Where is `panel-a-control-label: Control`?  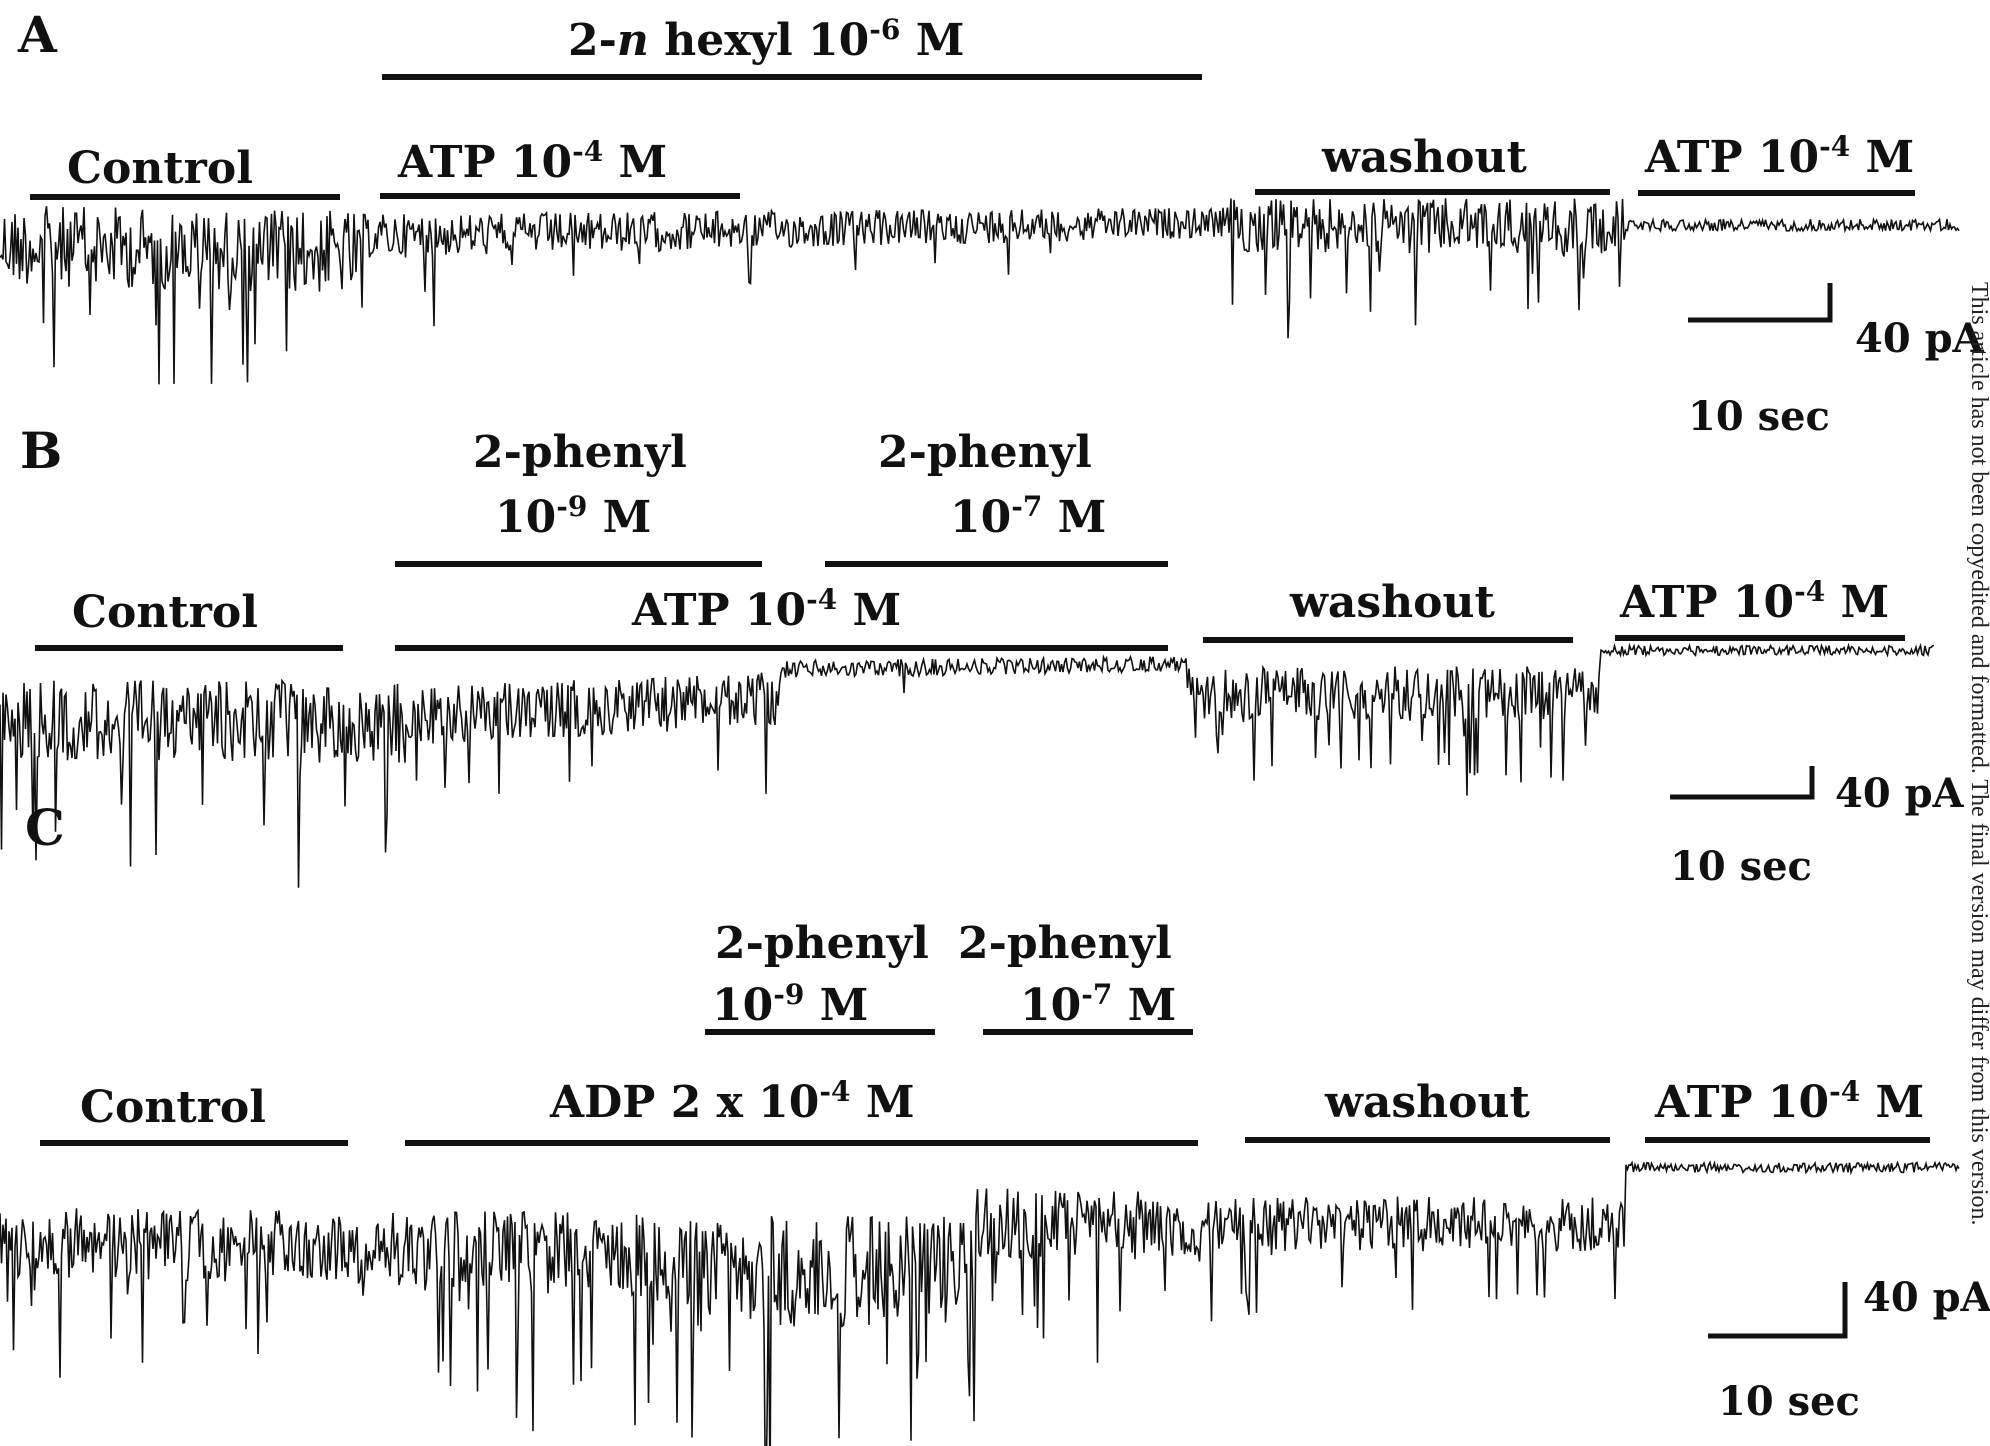
panel-a-control-label: Control is located at coordinates (160, 168).